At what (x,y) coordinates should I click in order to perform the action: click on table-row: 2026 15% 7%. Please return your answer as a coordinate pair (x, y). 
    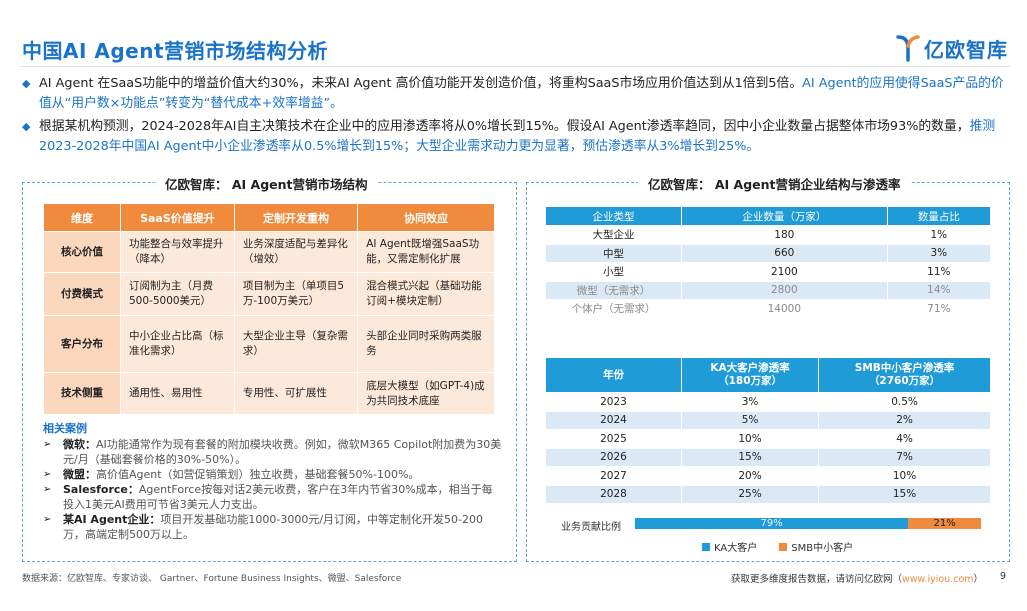
    Looking at the image, I should click on (768, 457).